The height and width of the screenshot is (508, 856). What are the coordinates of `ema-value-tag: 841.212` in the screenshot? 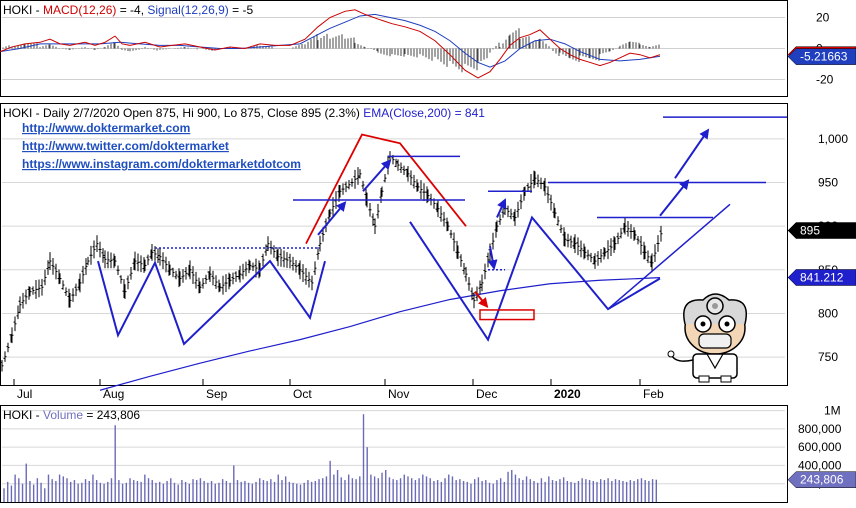 It's located at (822, 277).